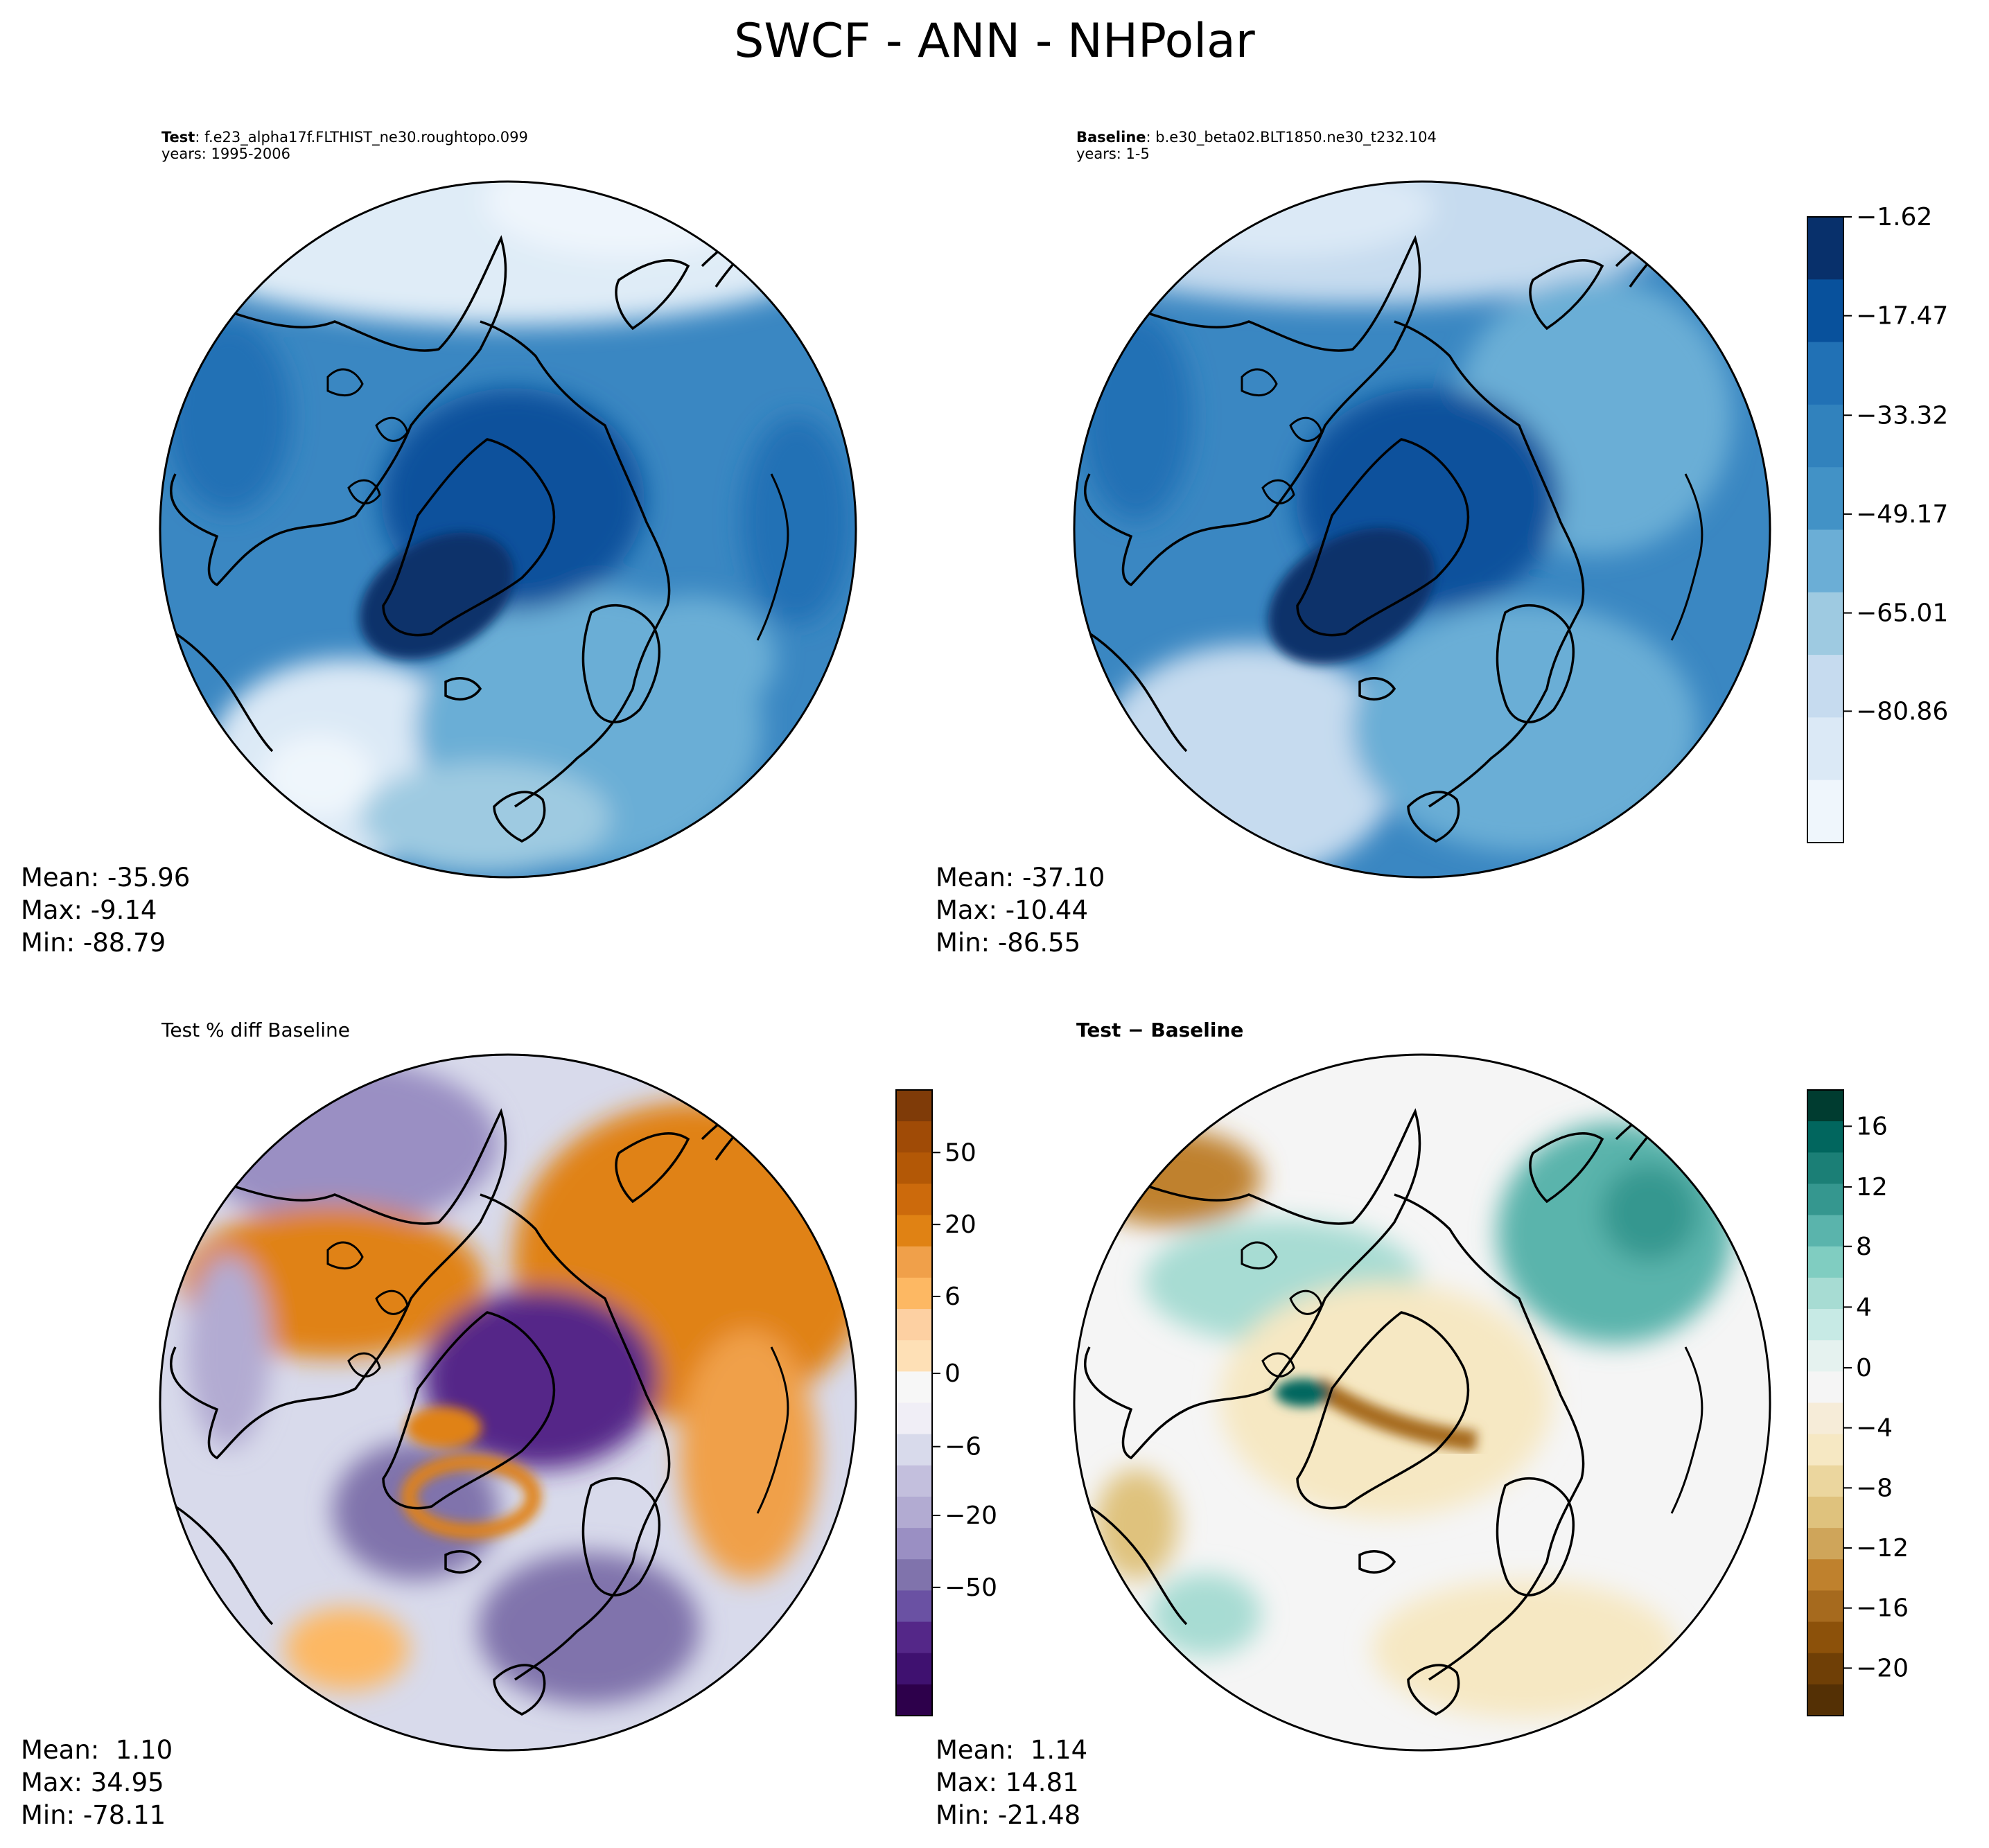 This screenshot has height=1848, width=1989. What do you see at coordinates (93, 943) in the screenshot?
I see `test-min: Min: -88.79` at bounding box center [93, 943].